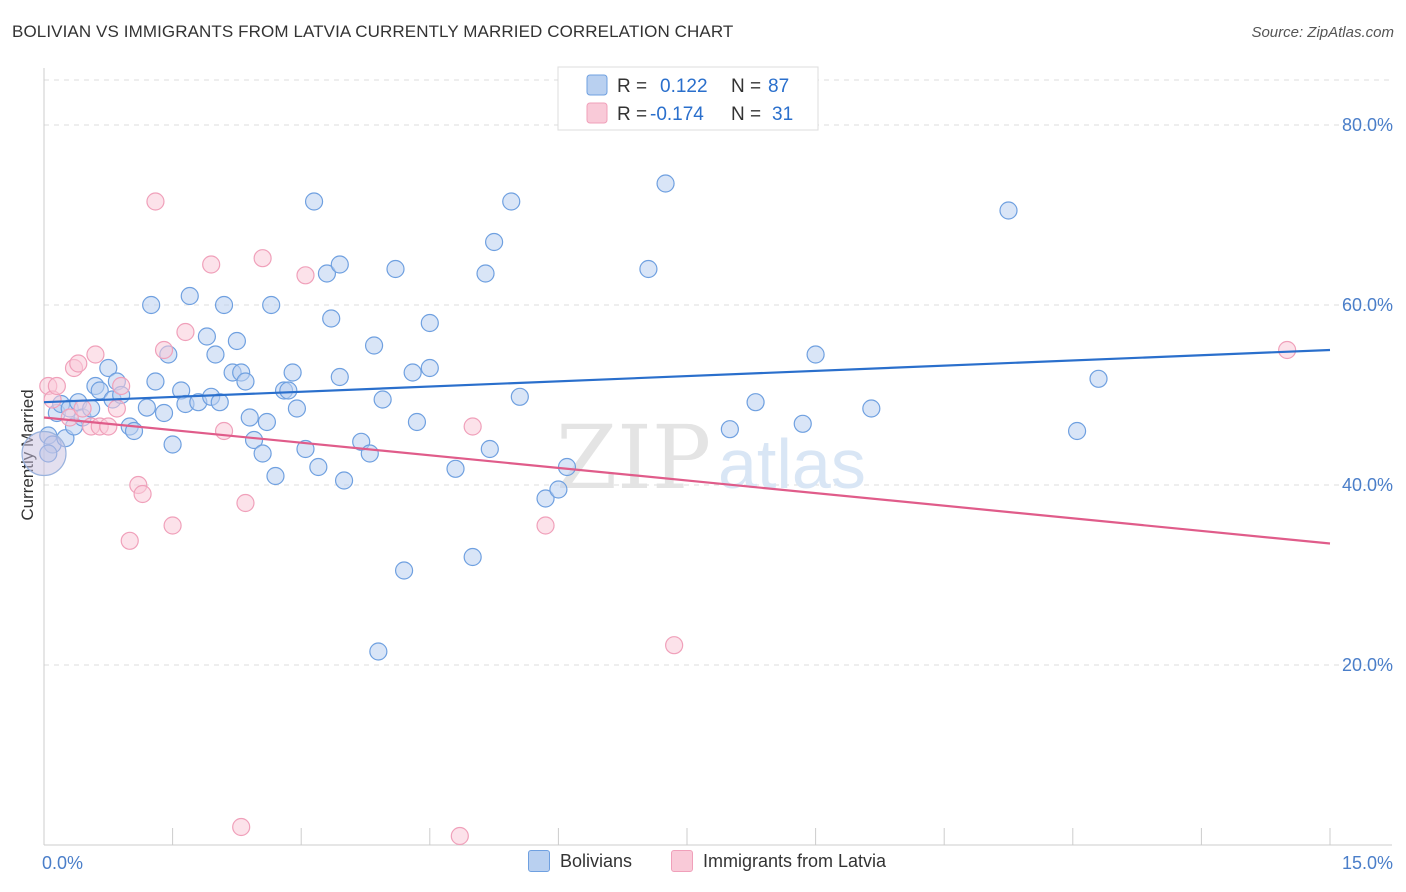  What do you see at coordinates (795, 860) in the screenshot?
I see `bottom-legend-label-latvia: Immigrants from Latvia` at bounding box center [795, 860].